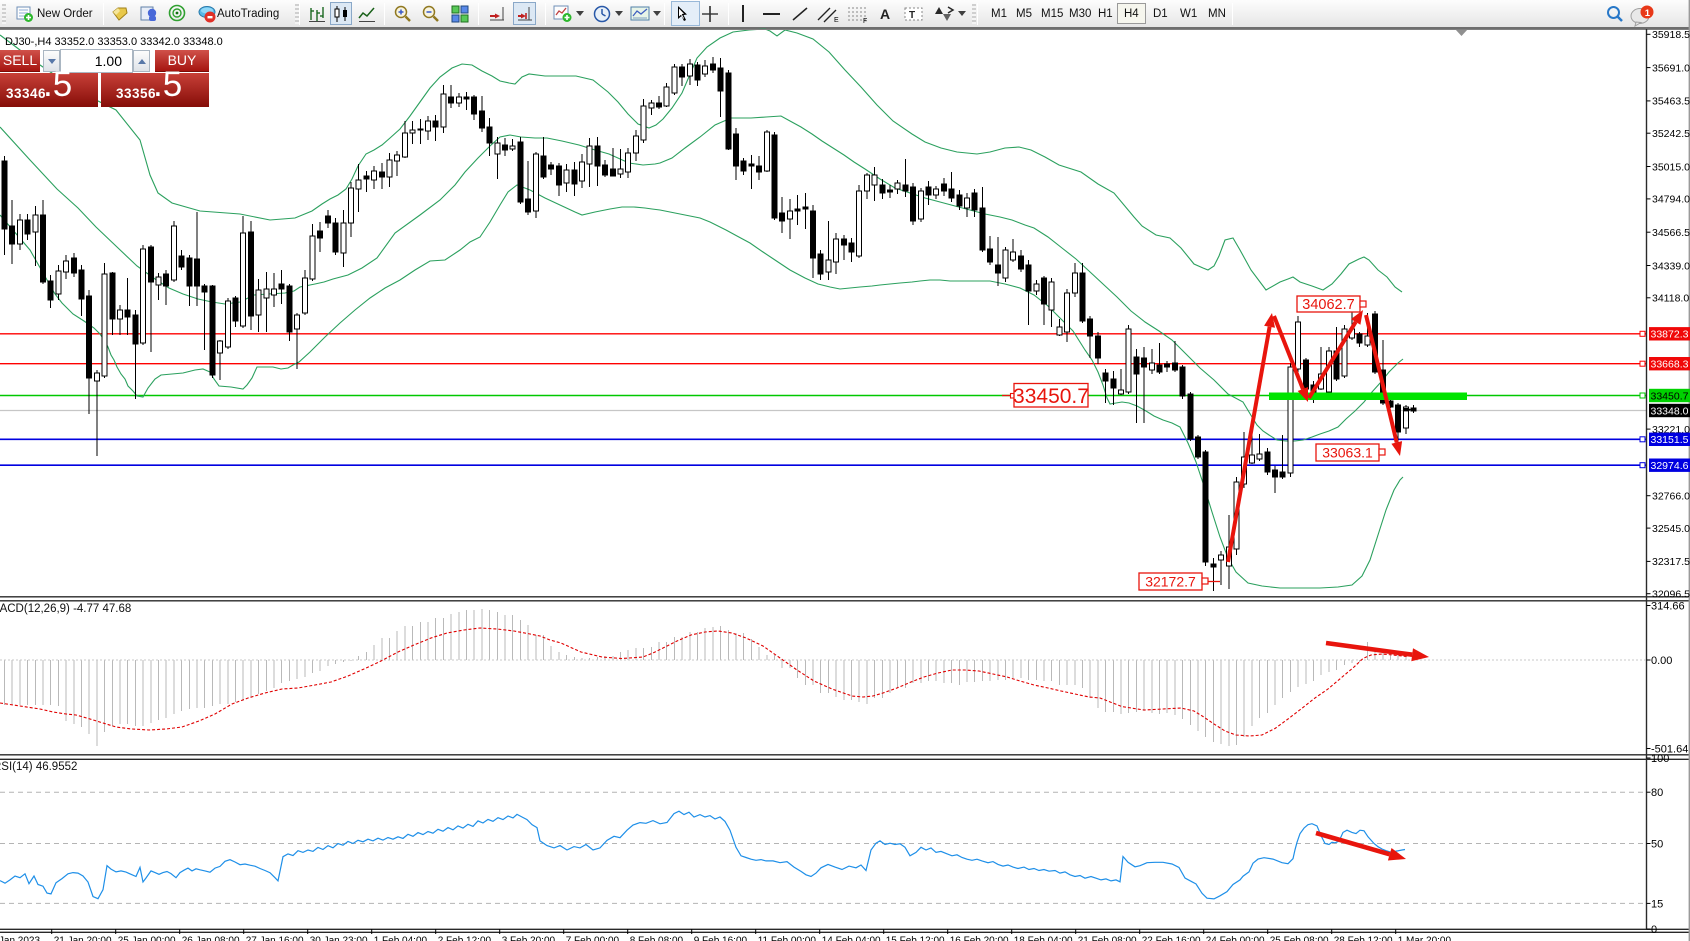 This screenshot has width=1690, height=941. What do you see at coordinates (275, 938) in the screenshot?
I see `svg-text: 27 Jan 16:00` at bounding box center [275, 938].